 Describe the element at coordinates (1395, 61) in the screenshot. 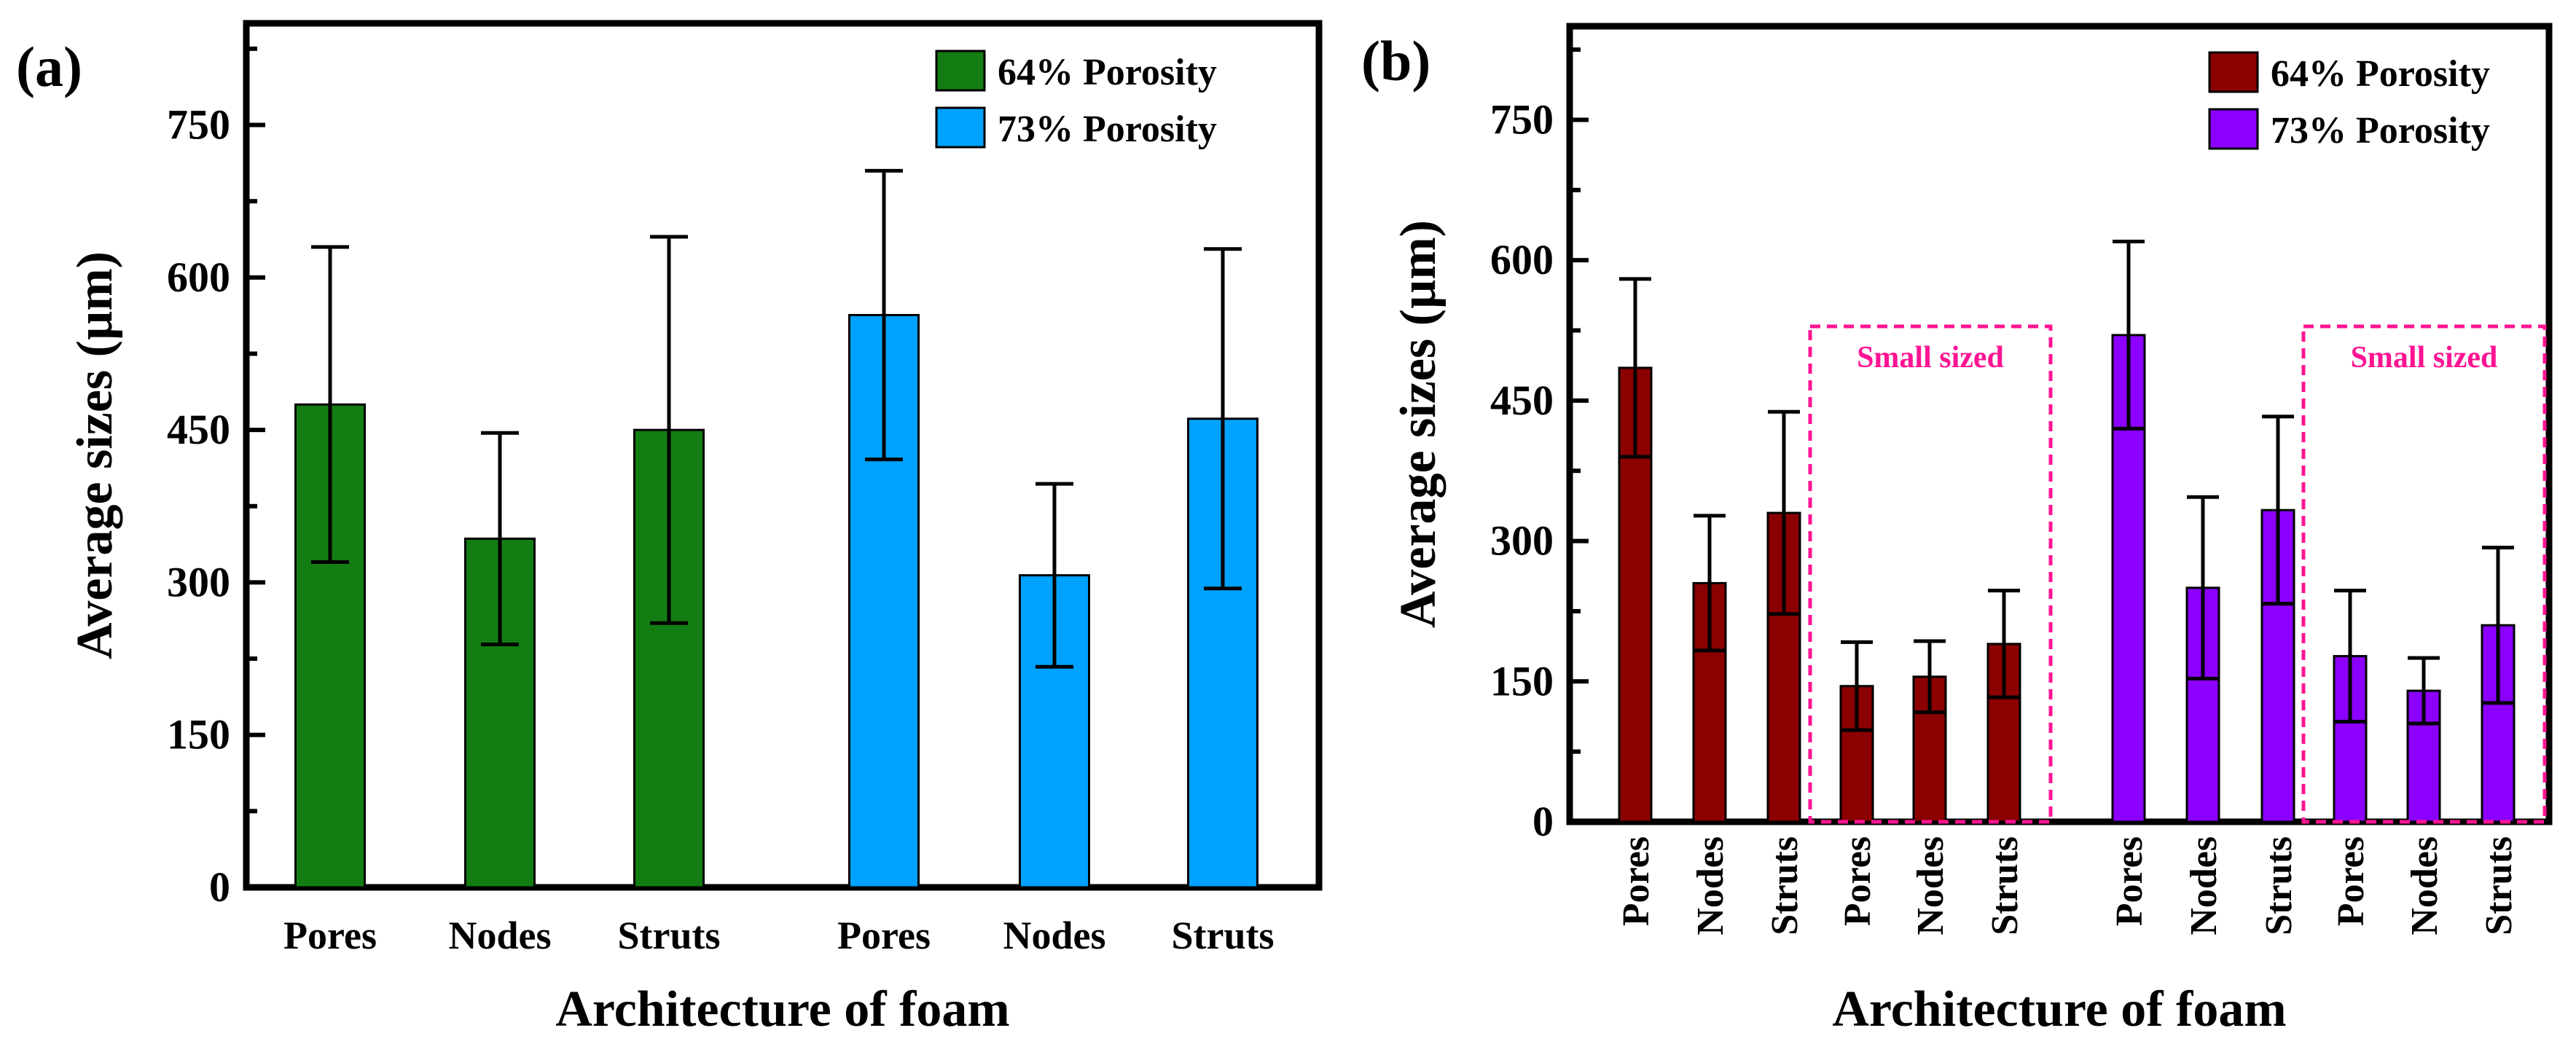

I see `panel-label: (b)` at that location.